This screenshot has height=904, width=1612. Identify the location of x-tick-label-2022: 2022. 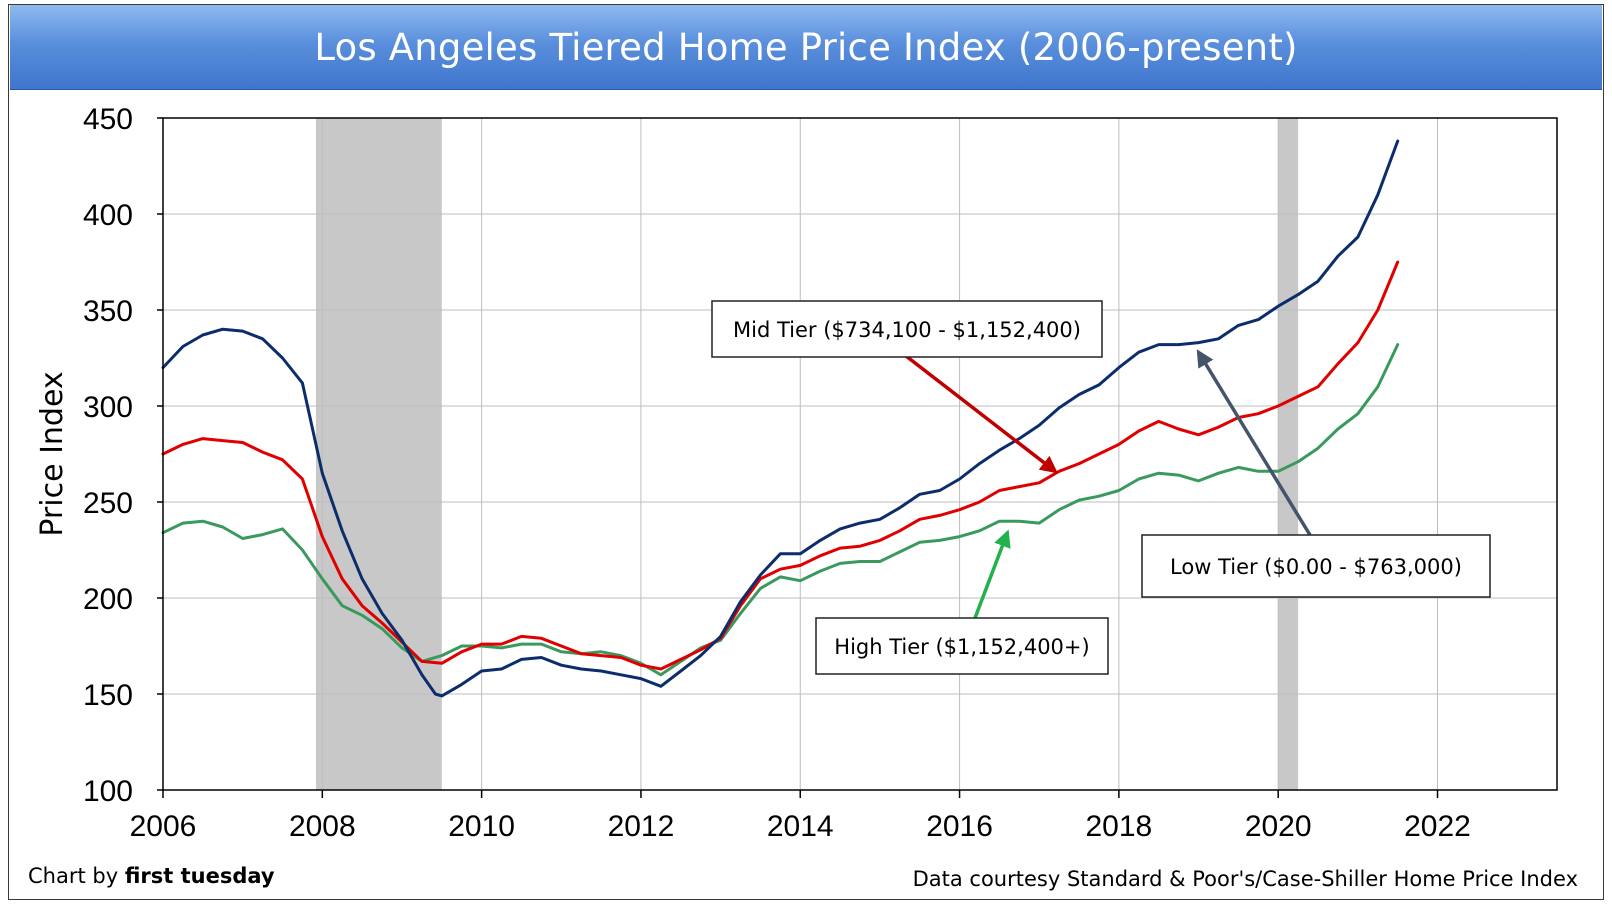
(1437, 826).